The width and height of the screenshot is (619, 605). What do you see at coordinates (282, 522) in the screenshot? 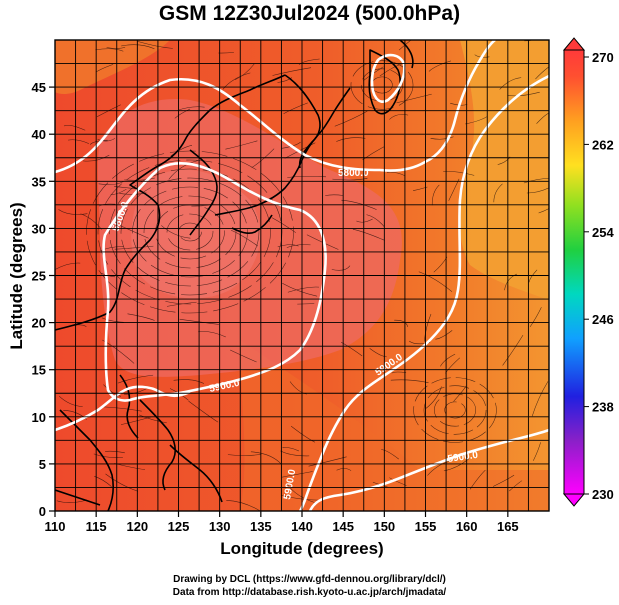
I see `x-axis-ticks: 110 115 120 125 130 135 140 145 150 155 160 165` at bounding box center [282, 522].